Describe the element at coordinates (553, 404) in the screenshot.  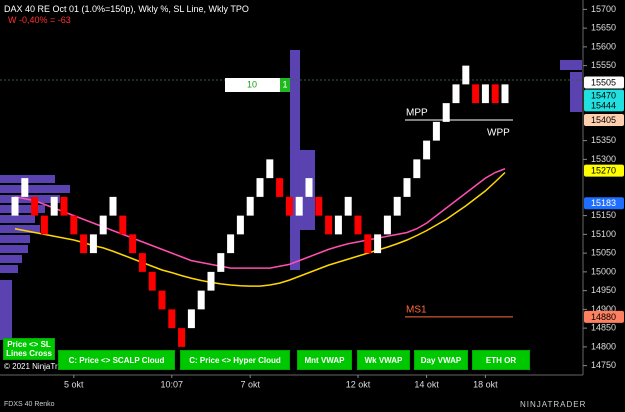
I see `brand: NINJATRADER` at that location.